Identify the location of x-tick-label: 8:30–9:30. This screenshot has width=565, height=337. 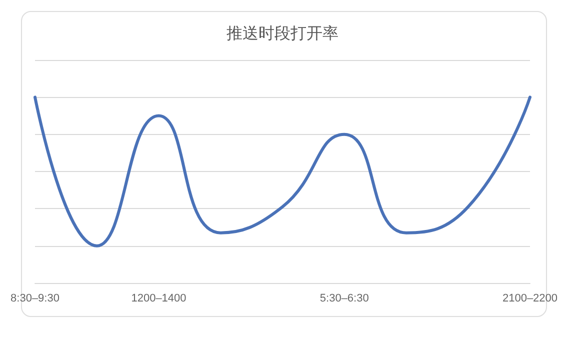
(35, 298).